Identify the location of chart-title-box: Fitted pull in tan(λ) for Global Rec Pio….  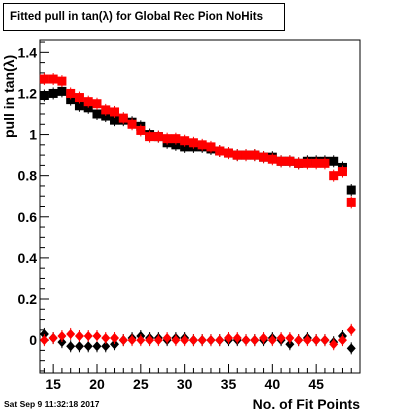
(144, 17).